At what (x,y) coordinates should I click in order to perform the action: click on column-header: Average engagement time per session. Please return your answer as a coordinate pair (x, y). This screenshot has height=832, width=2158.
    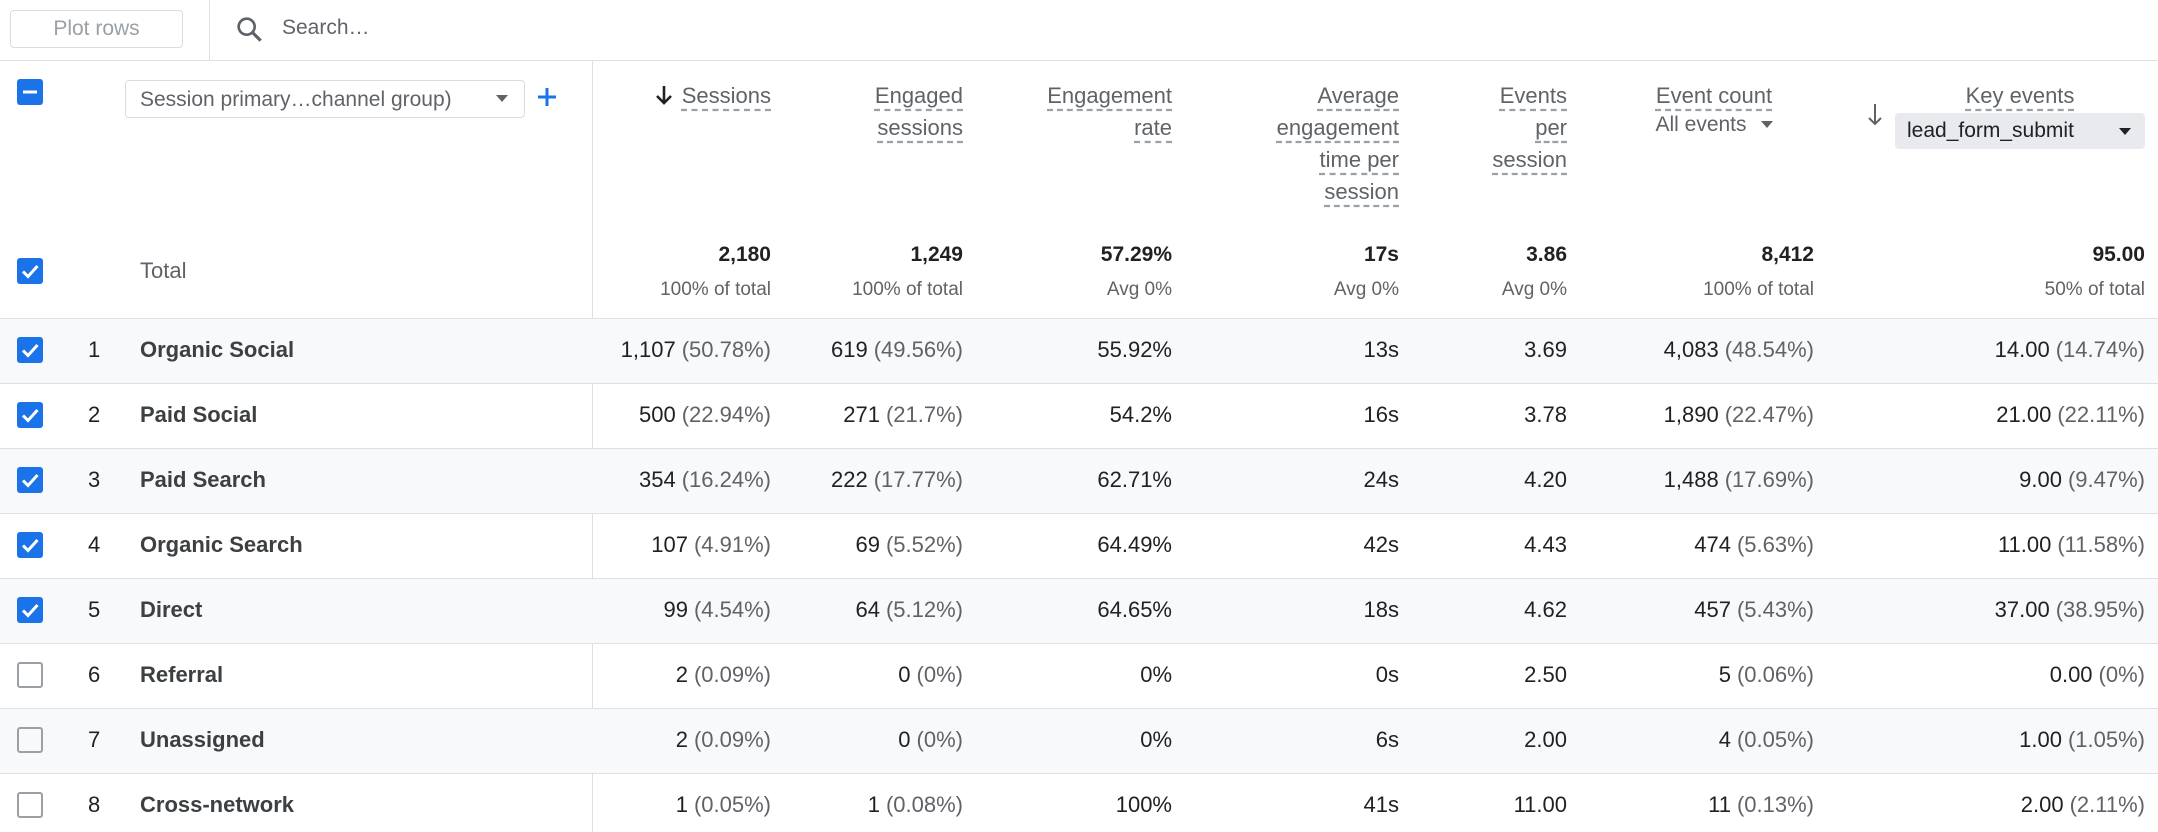
    Looking at the image, I should click on (1334, 144).